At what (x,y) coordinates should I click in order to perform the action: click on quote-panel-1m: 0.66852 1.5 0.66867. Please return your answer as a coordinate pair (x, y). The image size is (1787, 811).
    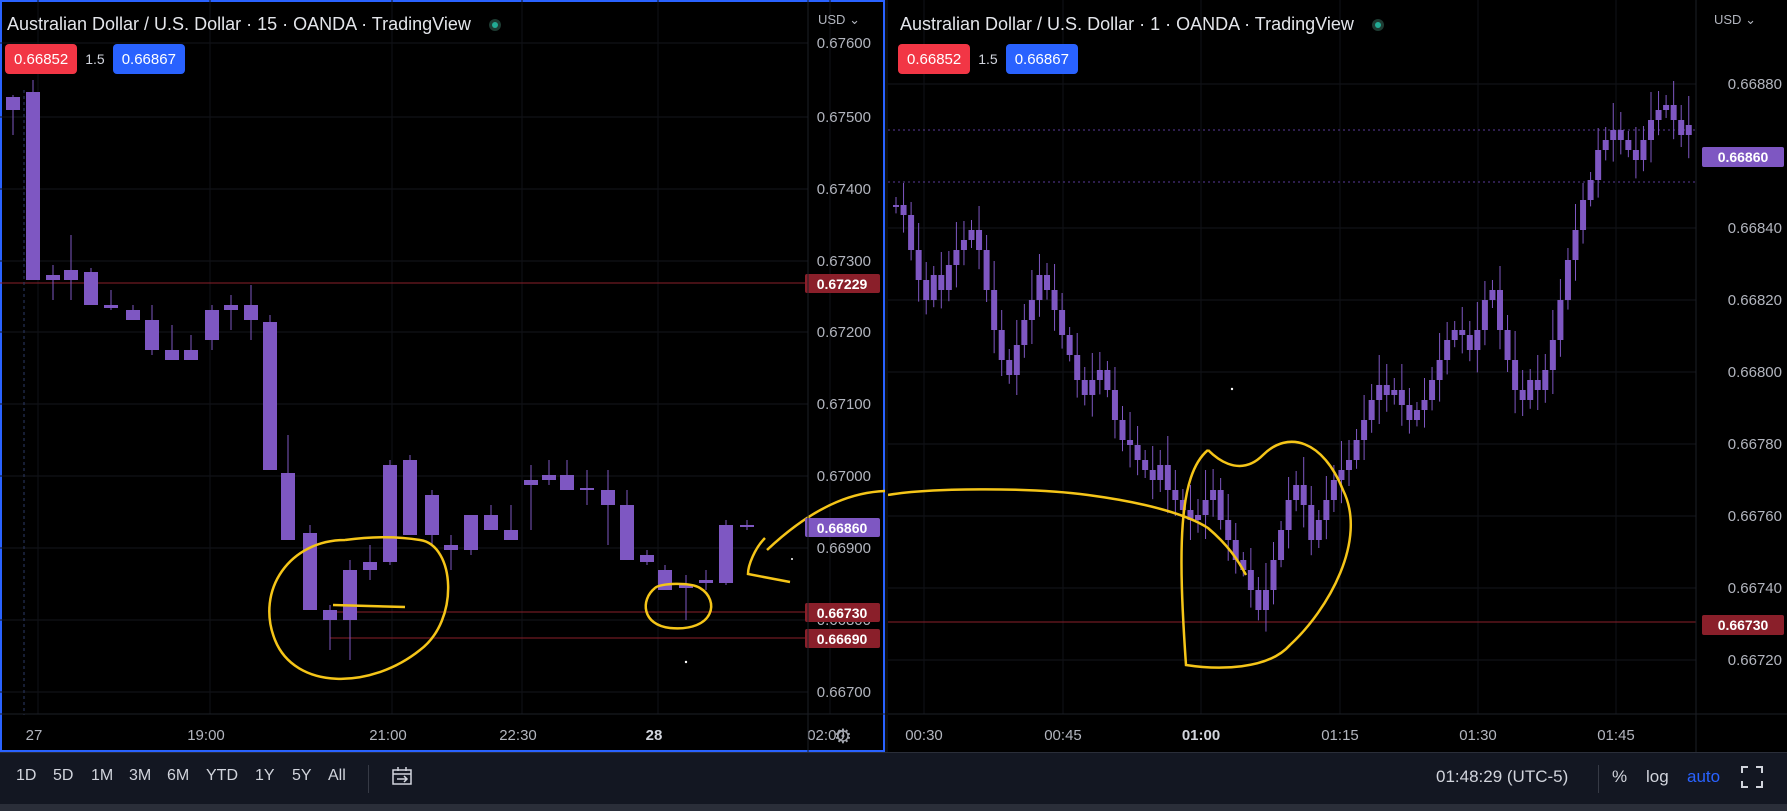
    Looking at the image, I should click on (988, 59).